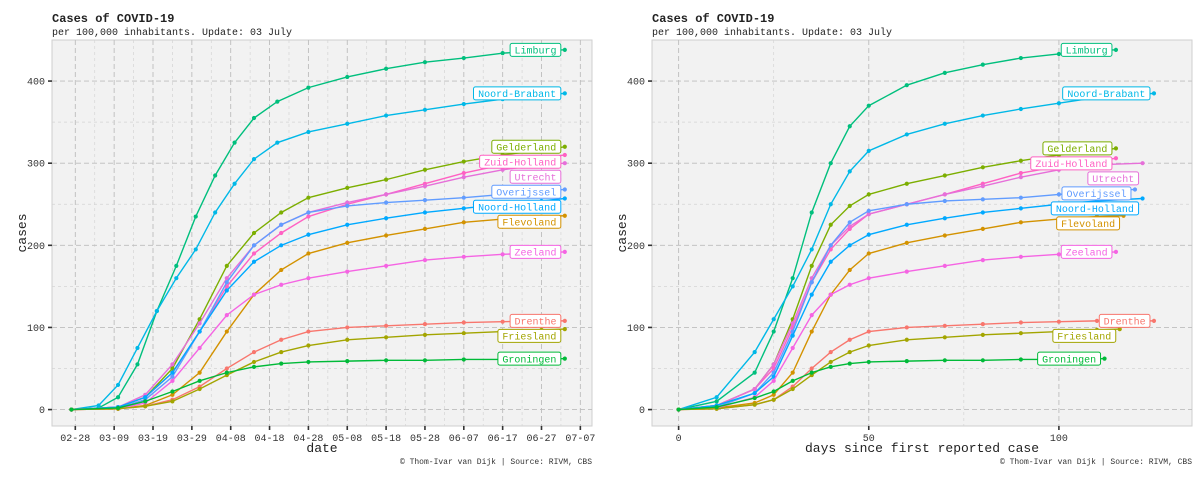 This screenshot has width=1200, height=480. What do you see at coordinates (318, 365) in the screenshot?
I see `series-line-drenthe` at bounding box center [318, 365].